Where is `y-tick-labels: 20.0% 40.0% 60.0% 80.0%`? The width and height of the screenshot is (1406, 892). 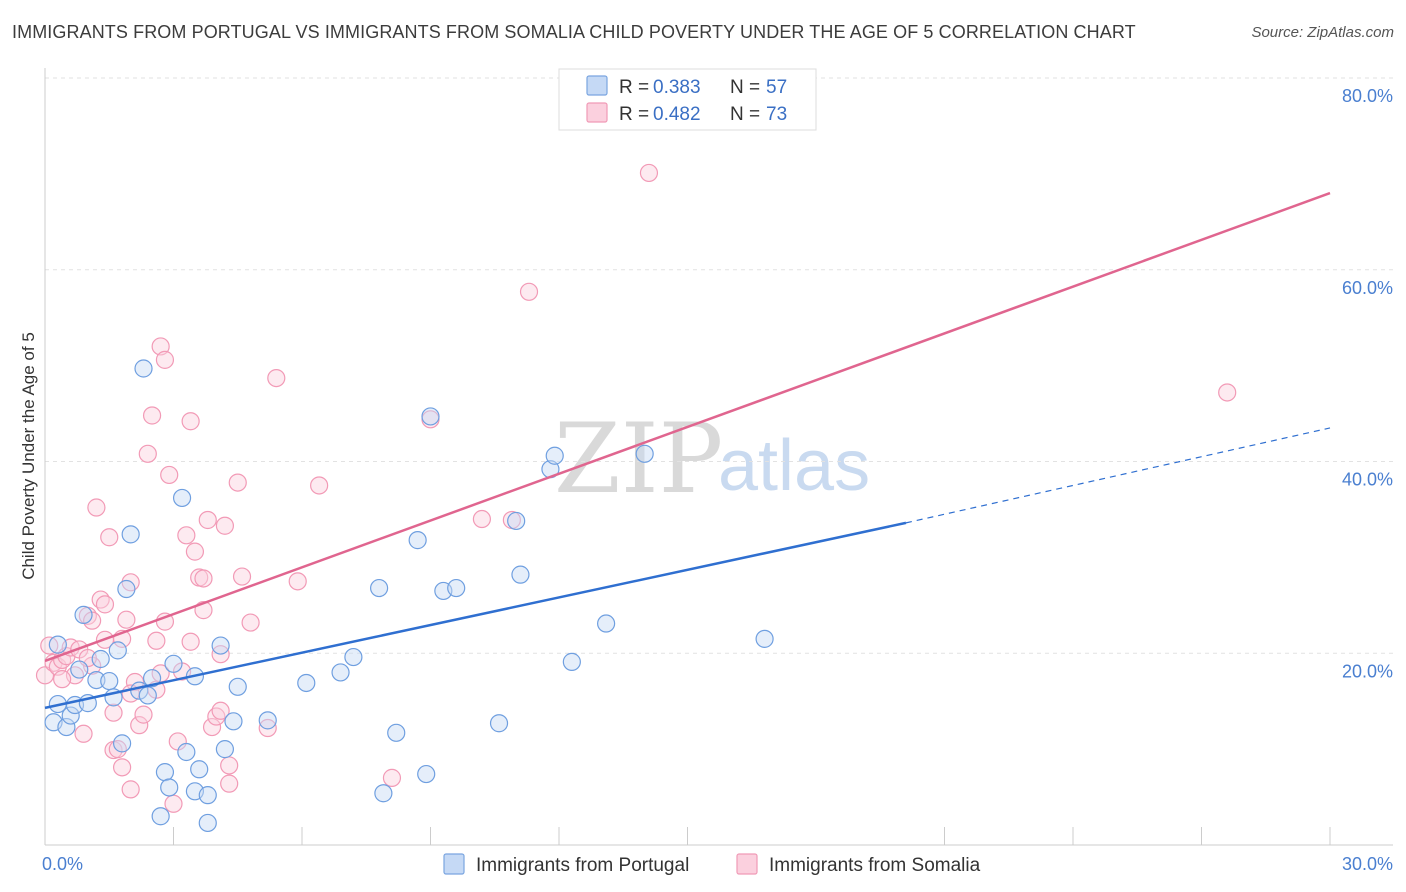
y-tick-labels: 20.0% 40.0% 60.0% 80.0% is located at coordinates (1367, 383).